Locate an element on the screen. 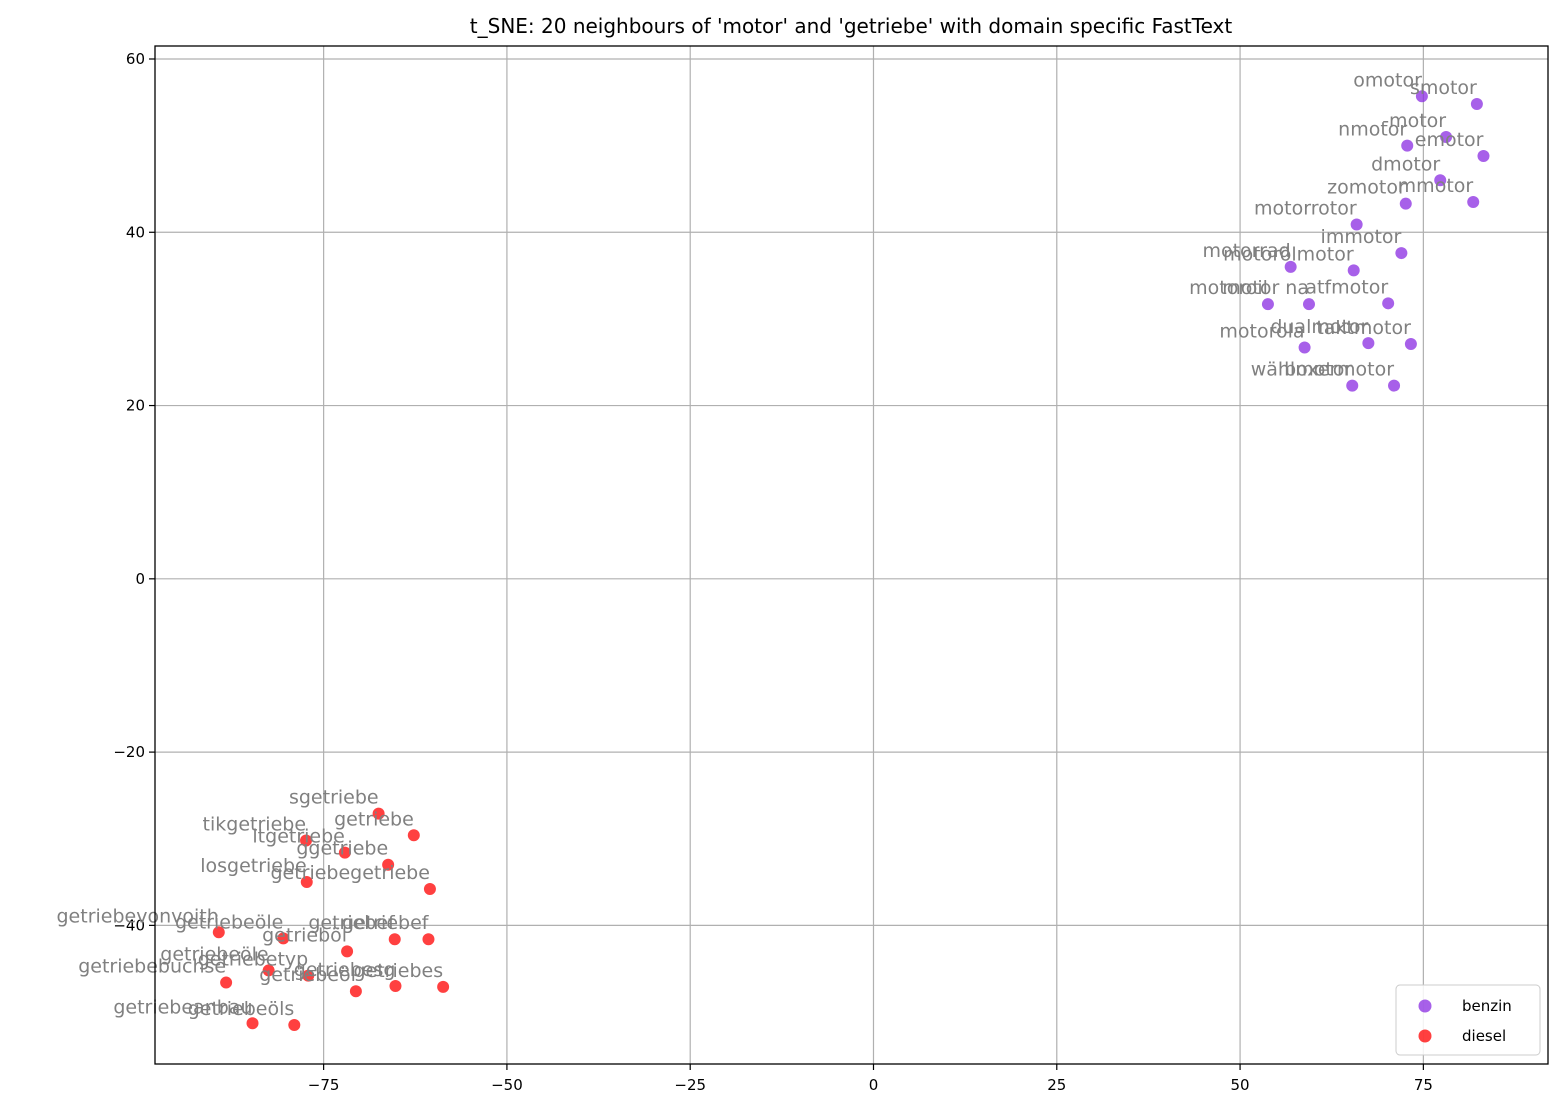 The width and height of the screenshot is (1567, 1115). point-label: mmotor is located at coordinates (1436, 186).